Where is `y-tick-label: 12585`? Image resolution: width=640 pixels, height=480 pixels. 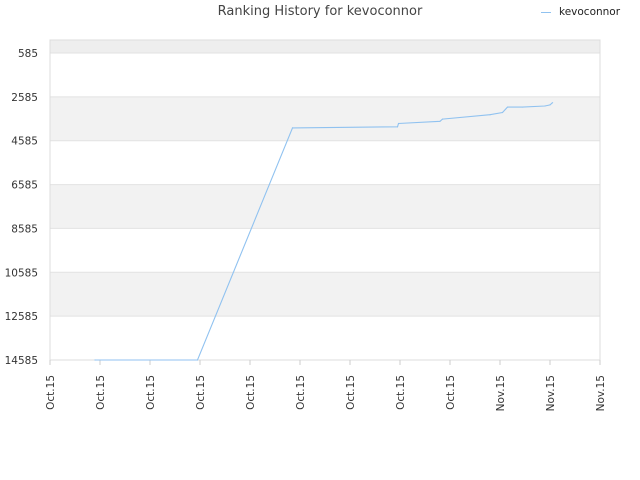 y-tick-label: 12585 is located at coordinates (21, 317).